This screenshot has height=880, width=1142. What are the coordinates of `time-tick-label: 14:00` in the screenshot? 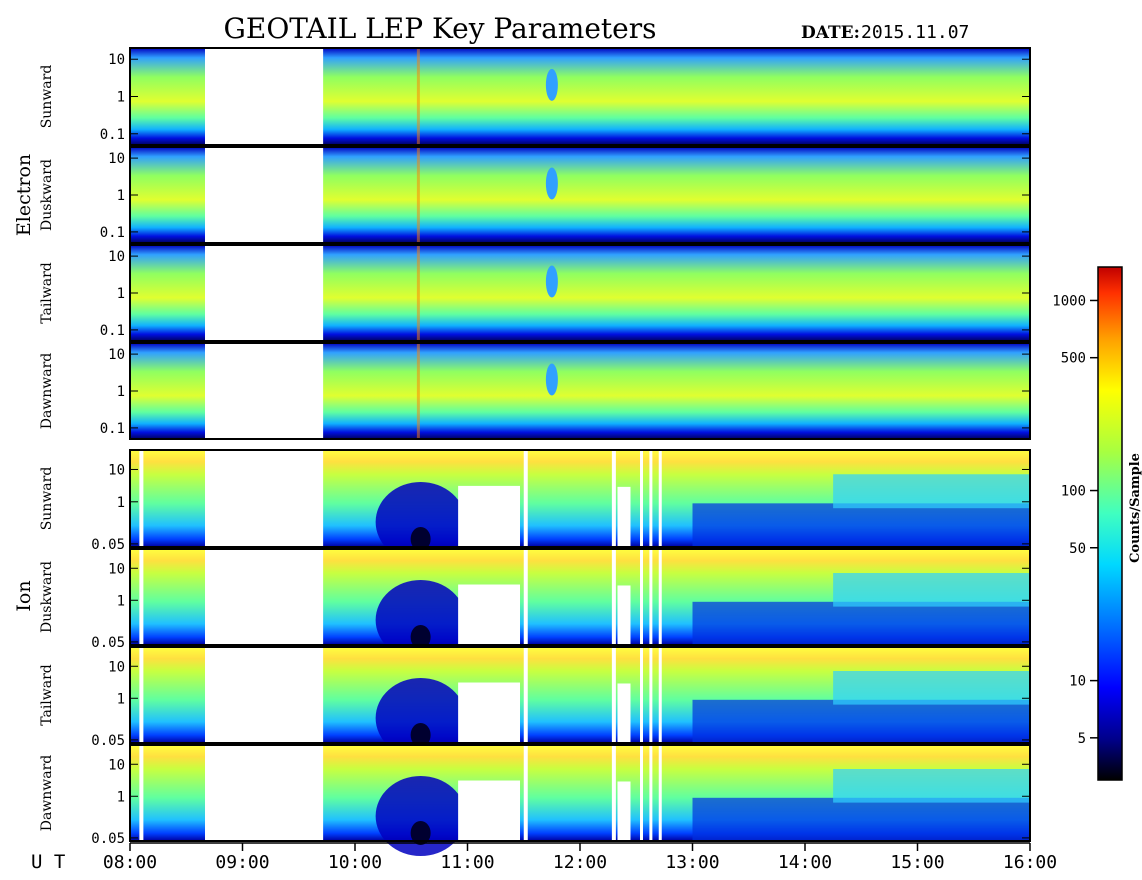 It's located at (805, 862).